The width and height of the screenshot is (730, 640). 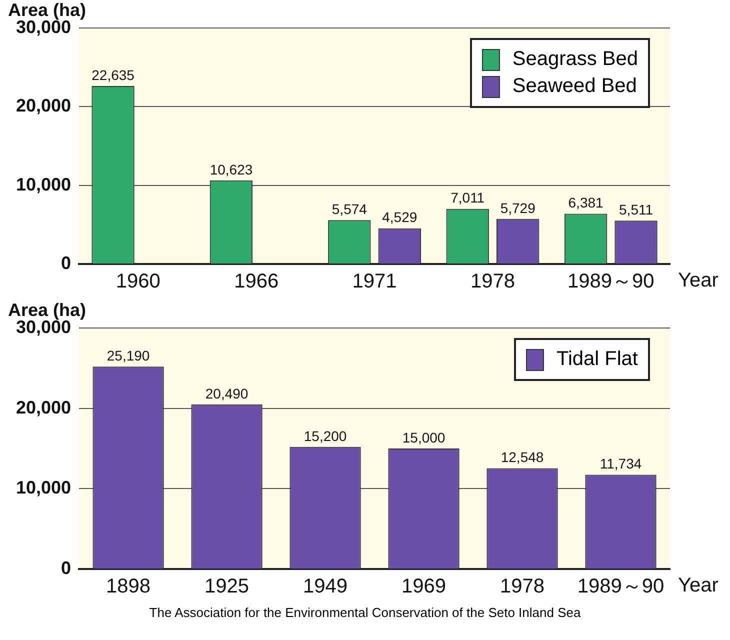 What do you see at coordinates (138, 281) in the screenshot?
I see `x-tick-label: 1960` at bounding box center [138, 281].